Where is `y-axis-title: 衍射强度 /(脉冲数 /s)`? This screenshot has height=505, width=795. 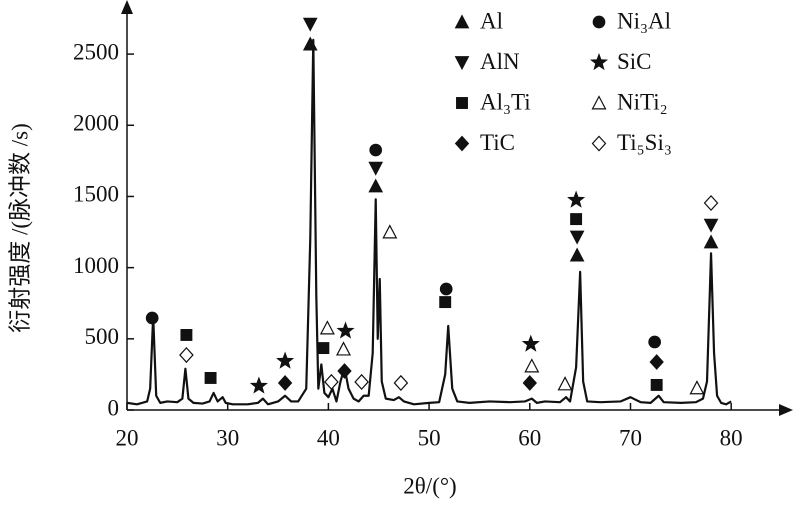 y-axis-title: 衍射强度 /(脉冲数 /s) is located at coordinates (19, 228).